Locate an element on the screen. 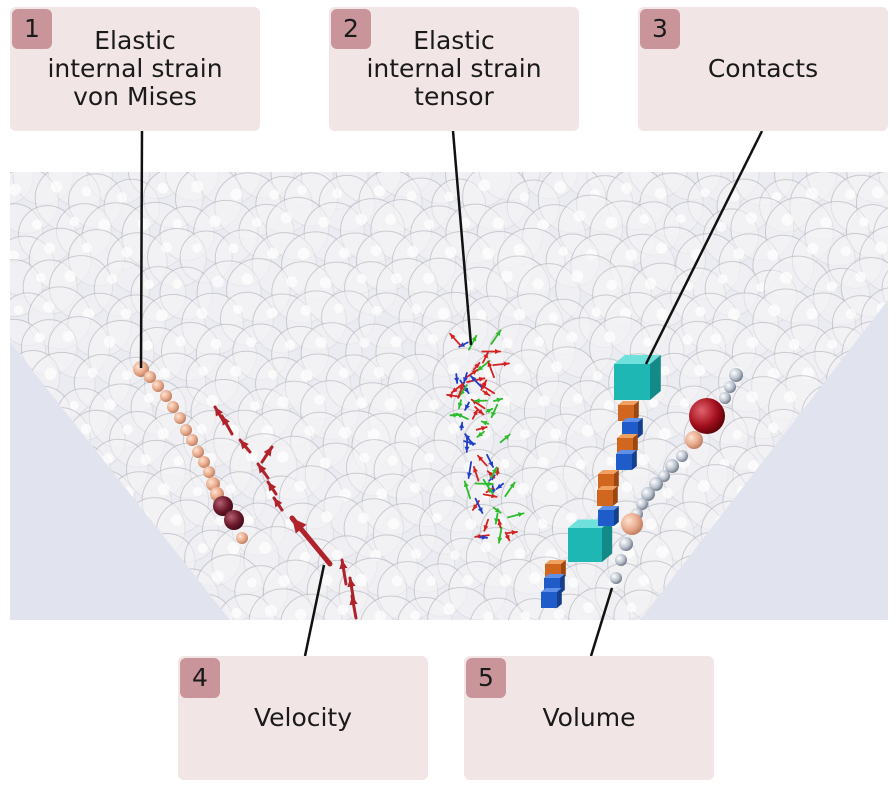  contact-cube-large is located at coordinates (585, 545).